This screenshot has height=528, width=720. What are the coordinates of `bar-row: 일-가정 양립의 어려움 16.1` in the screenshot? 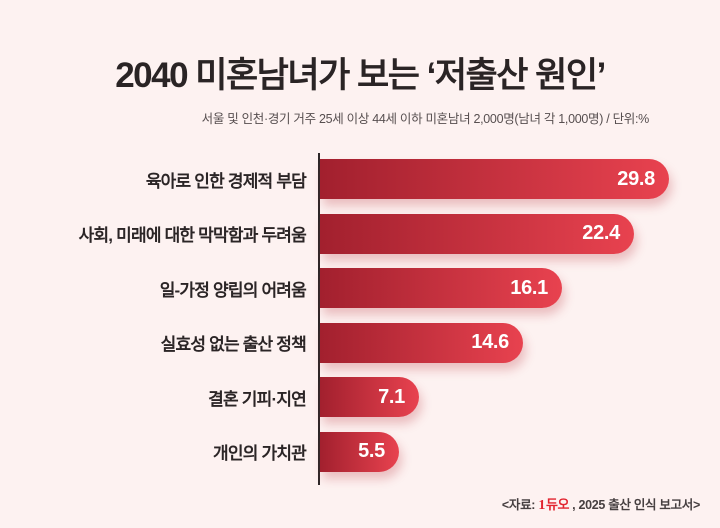 It's located at (360, 288).